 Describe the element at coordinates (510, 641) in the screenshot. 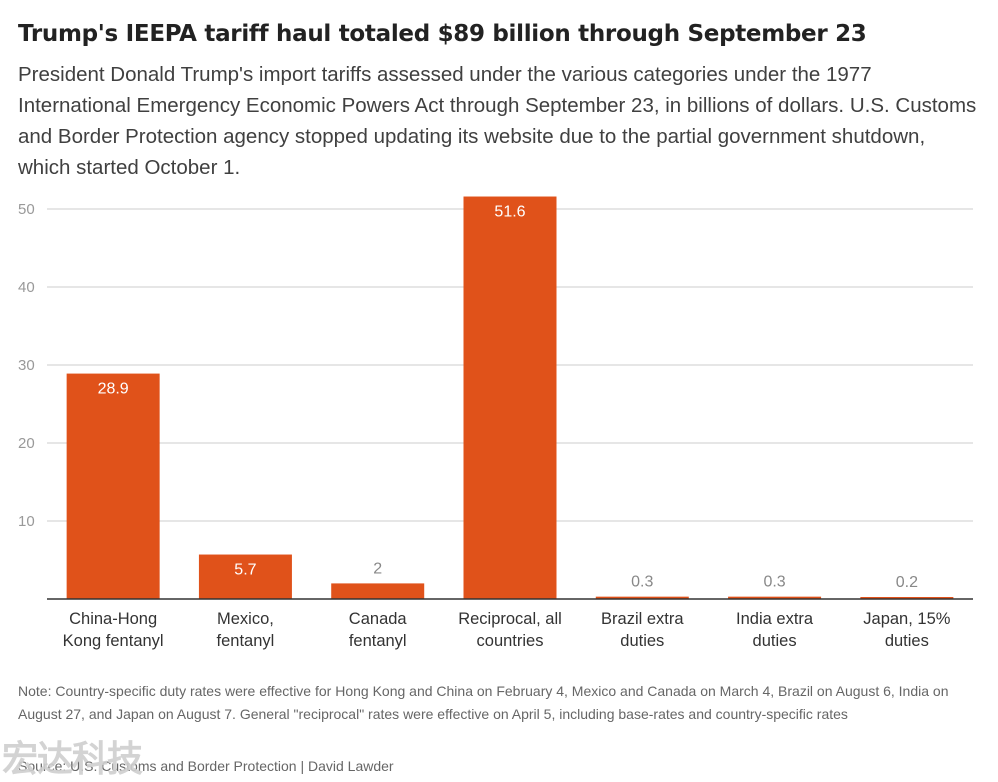

I see `x-tick-label: countries` at that location.